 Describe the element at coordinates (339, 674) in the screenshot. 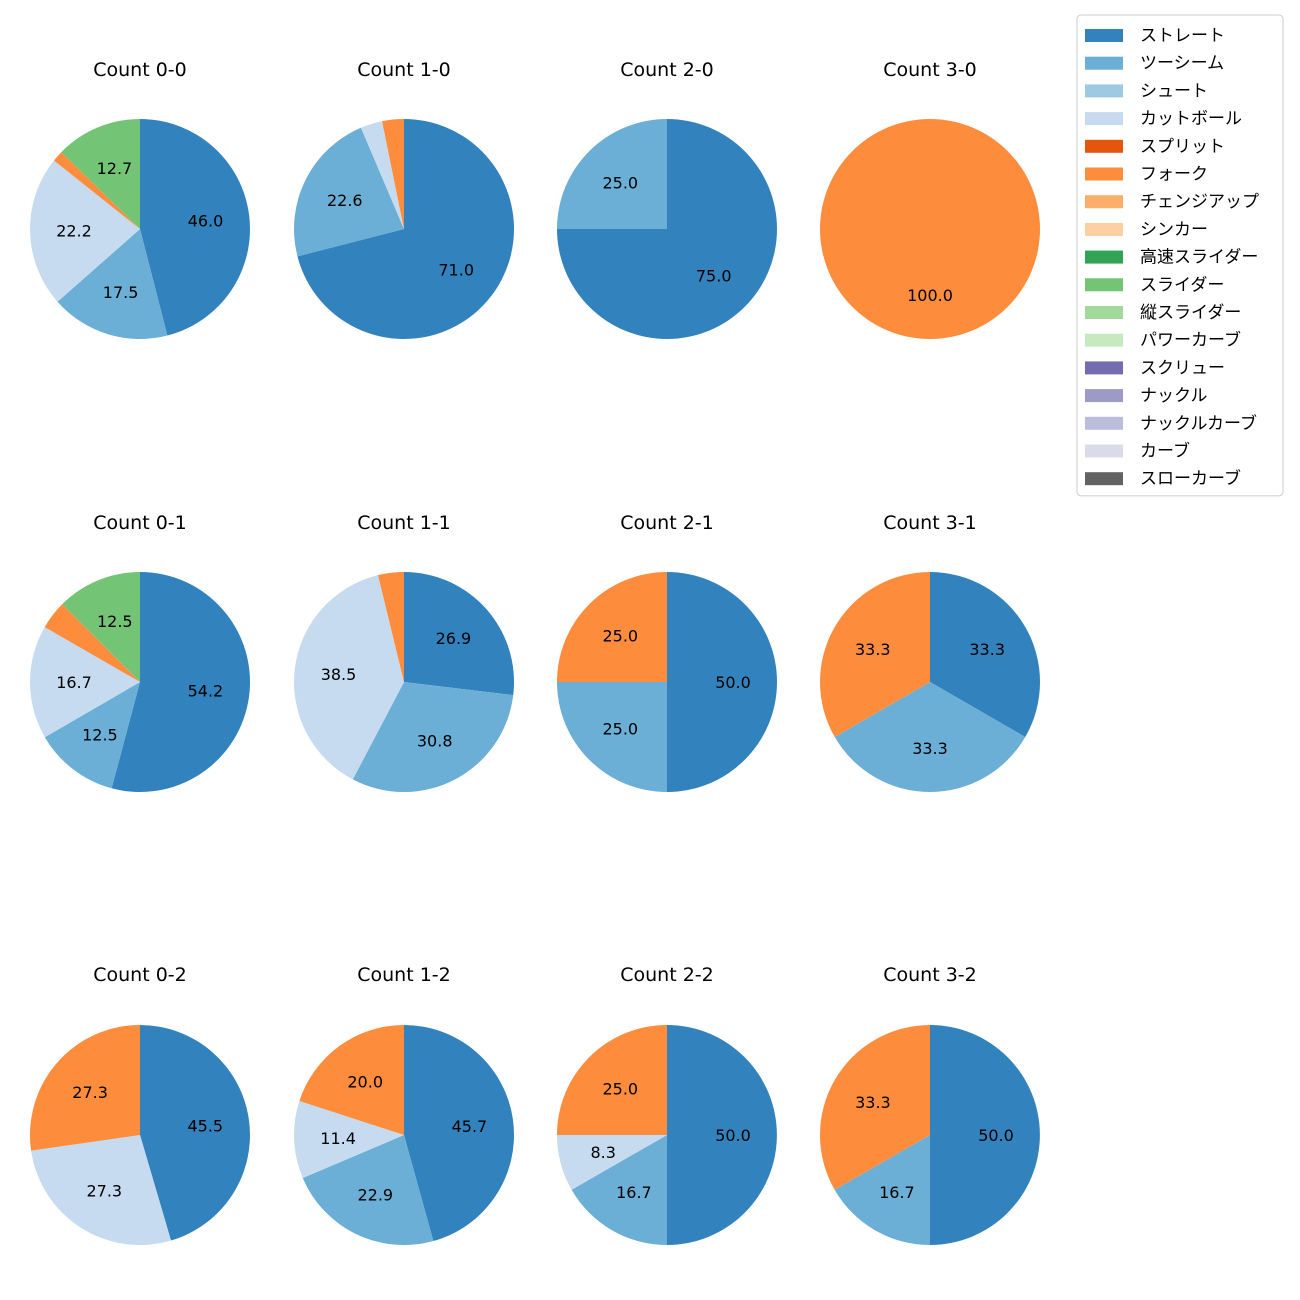

I see `slice-label: 38.5` at that location.